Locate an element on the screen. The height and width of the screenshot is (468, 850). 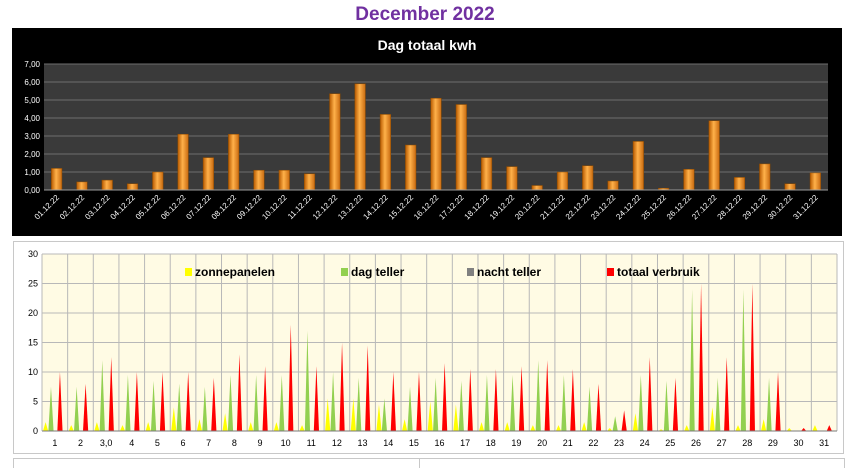
x-tick-label: 3,0 is located at coordinates (106, 443).